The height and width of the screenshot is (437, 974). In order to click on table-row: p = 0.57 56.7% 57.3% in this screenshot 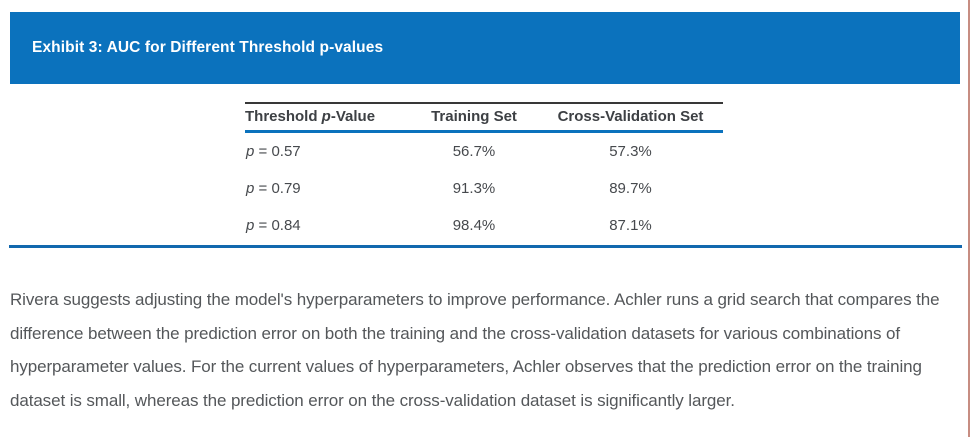, I will do `click(484, 151)`.